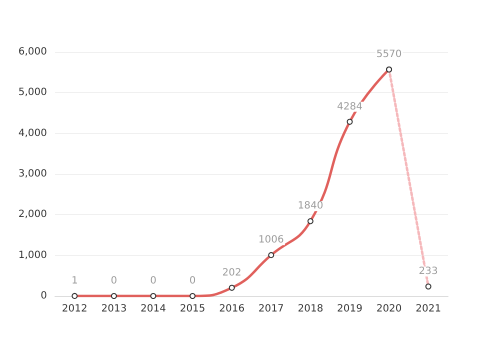 This screenshot has width=482, height=337. What do you see at coordinates (153, 309) in the screenshot?
I see `x-tick-label: 2014` at bounding box center [153, 309].